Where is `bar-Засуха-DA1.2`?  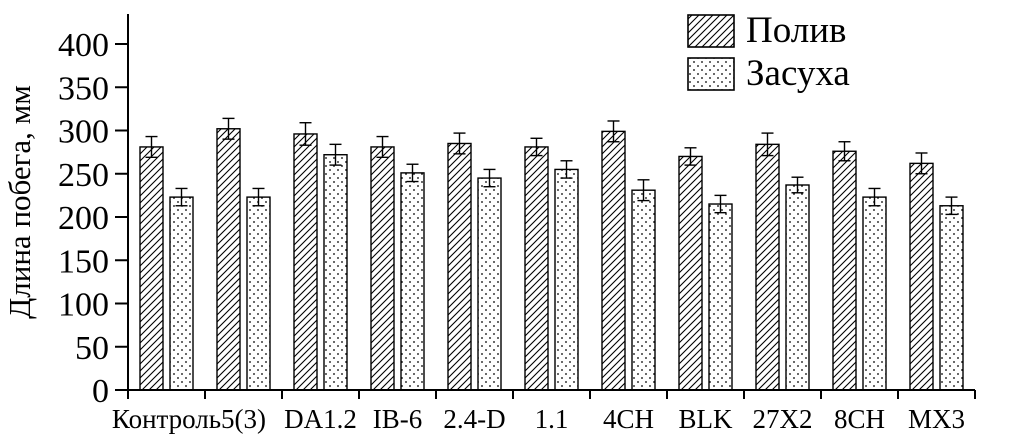
bar-Засуха-DA1.2 is located at coordinates (335, 272).